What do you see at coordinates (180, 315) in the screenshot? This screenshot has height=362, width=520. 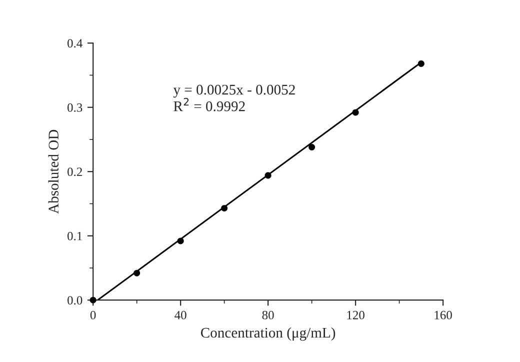 I see `x-tick-label: 40` at bounding box center [180, 315].